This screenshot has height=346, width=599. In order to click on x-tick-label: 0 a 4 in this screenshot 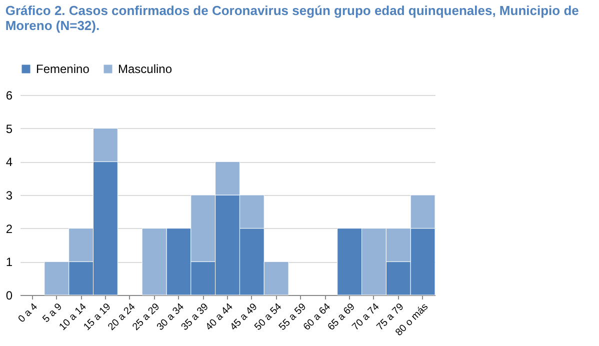, I will do `click(28, 313)`.